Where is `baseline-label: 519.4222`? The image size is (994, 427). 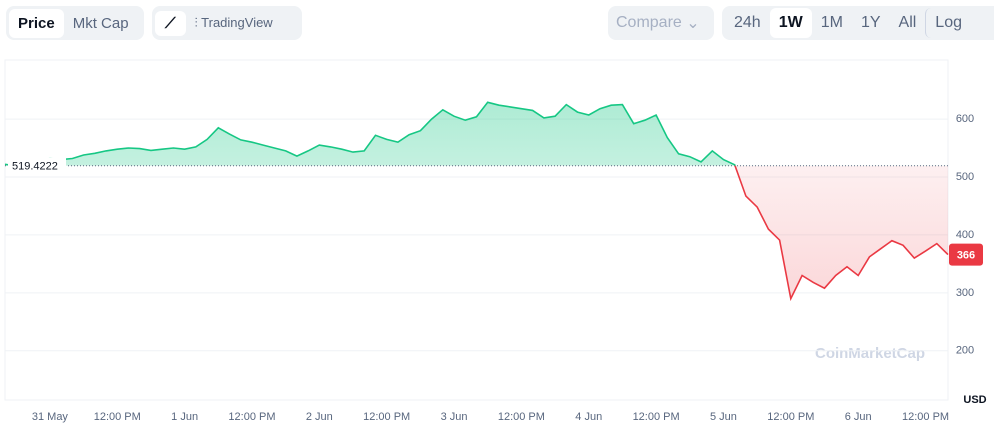
baseline-label: 519.4222 is located at coordinates (35, 167).